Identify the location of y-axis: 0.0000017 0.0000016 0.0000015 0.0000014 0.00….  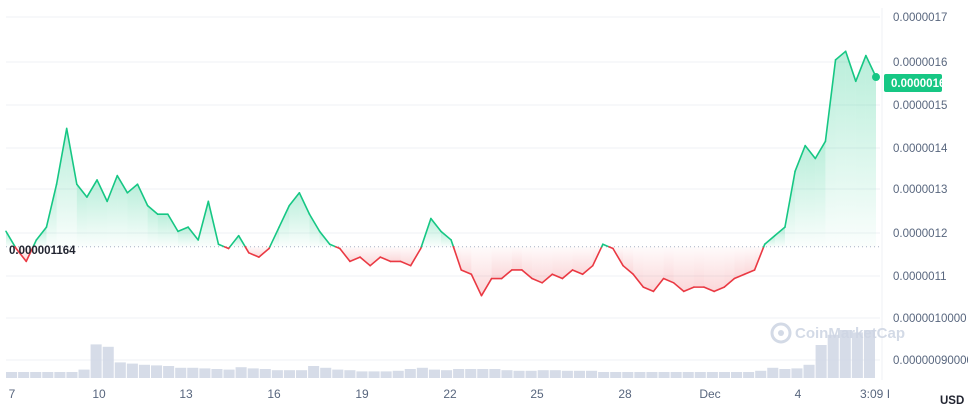
(930, 189).